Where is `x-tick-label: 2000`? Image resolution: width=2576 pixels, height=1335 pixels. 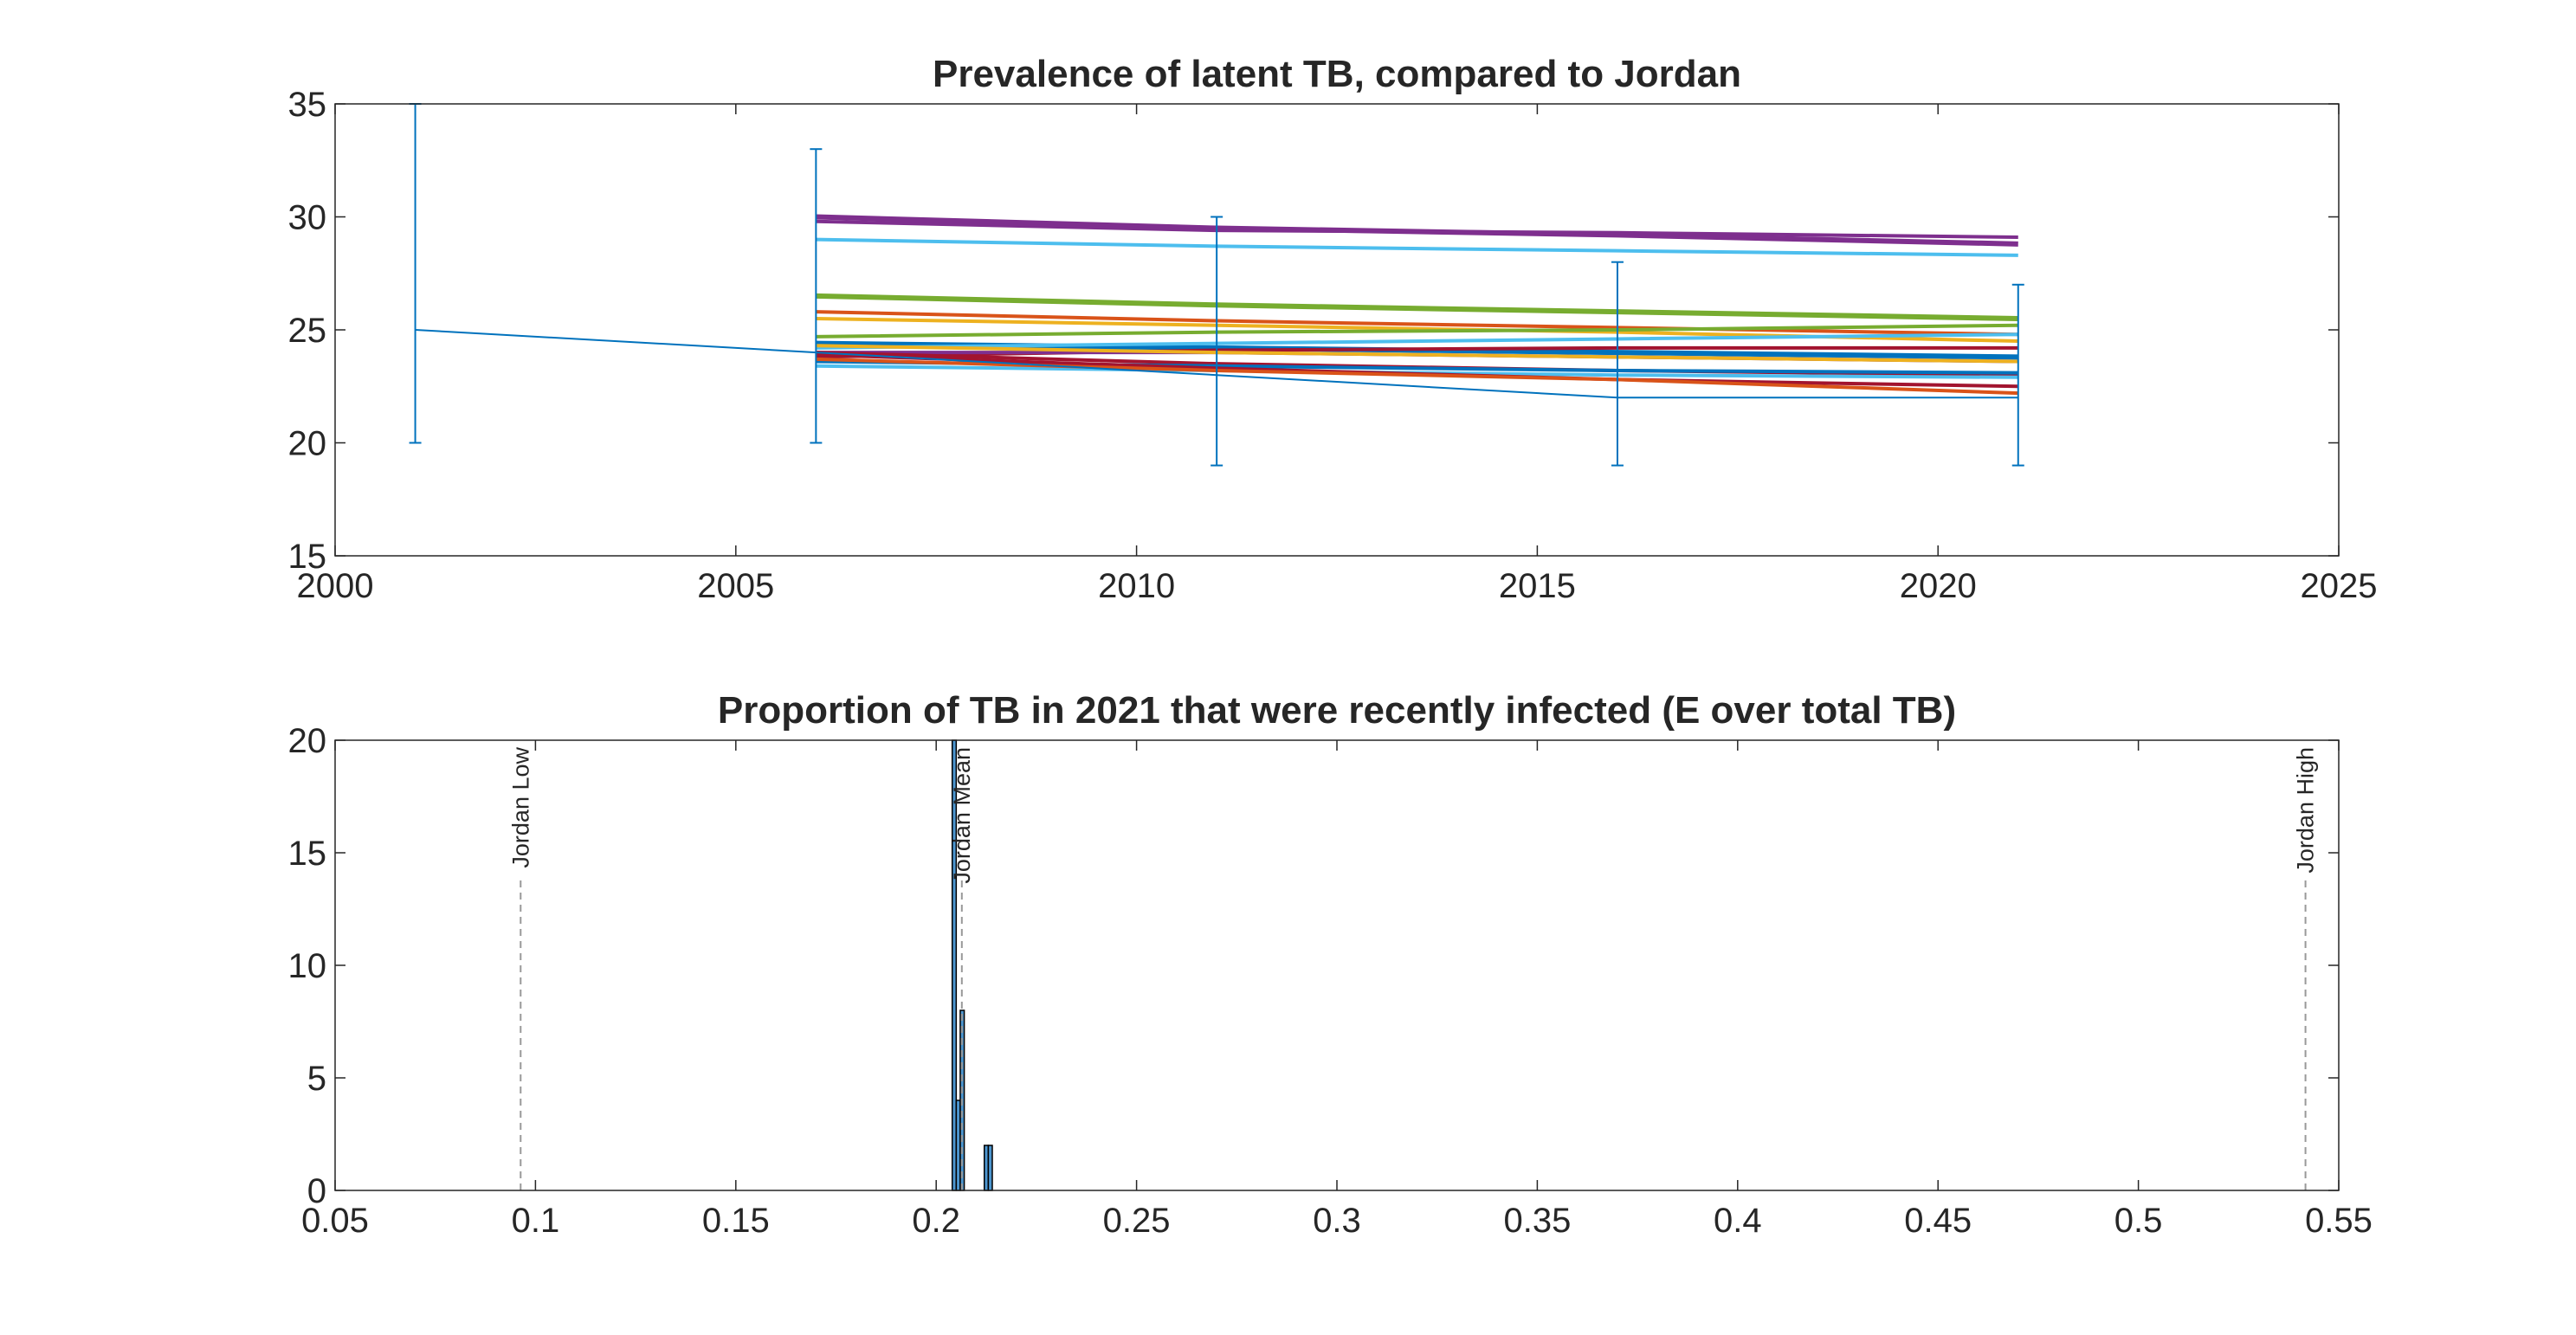 x-tick-label: 2000 is located at coordinates (335, 586).